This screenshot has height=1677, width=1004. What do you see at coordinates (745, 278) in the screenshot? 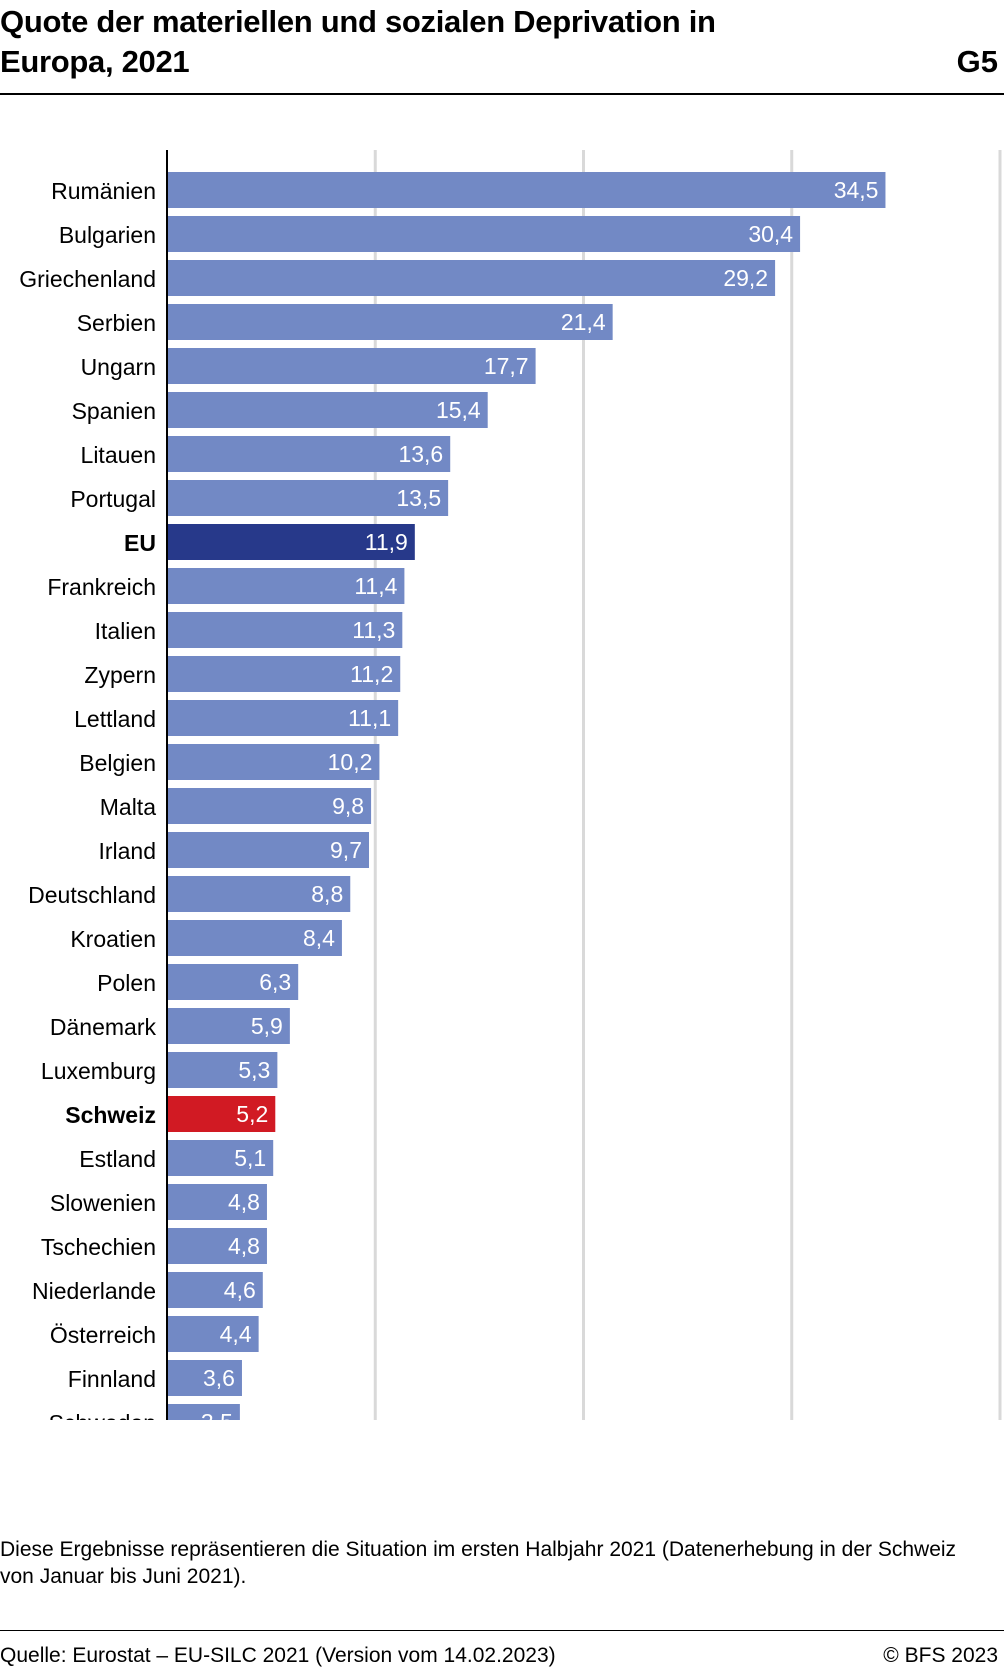
I see `data-label: 29,2` at bounding box center [745, 278].